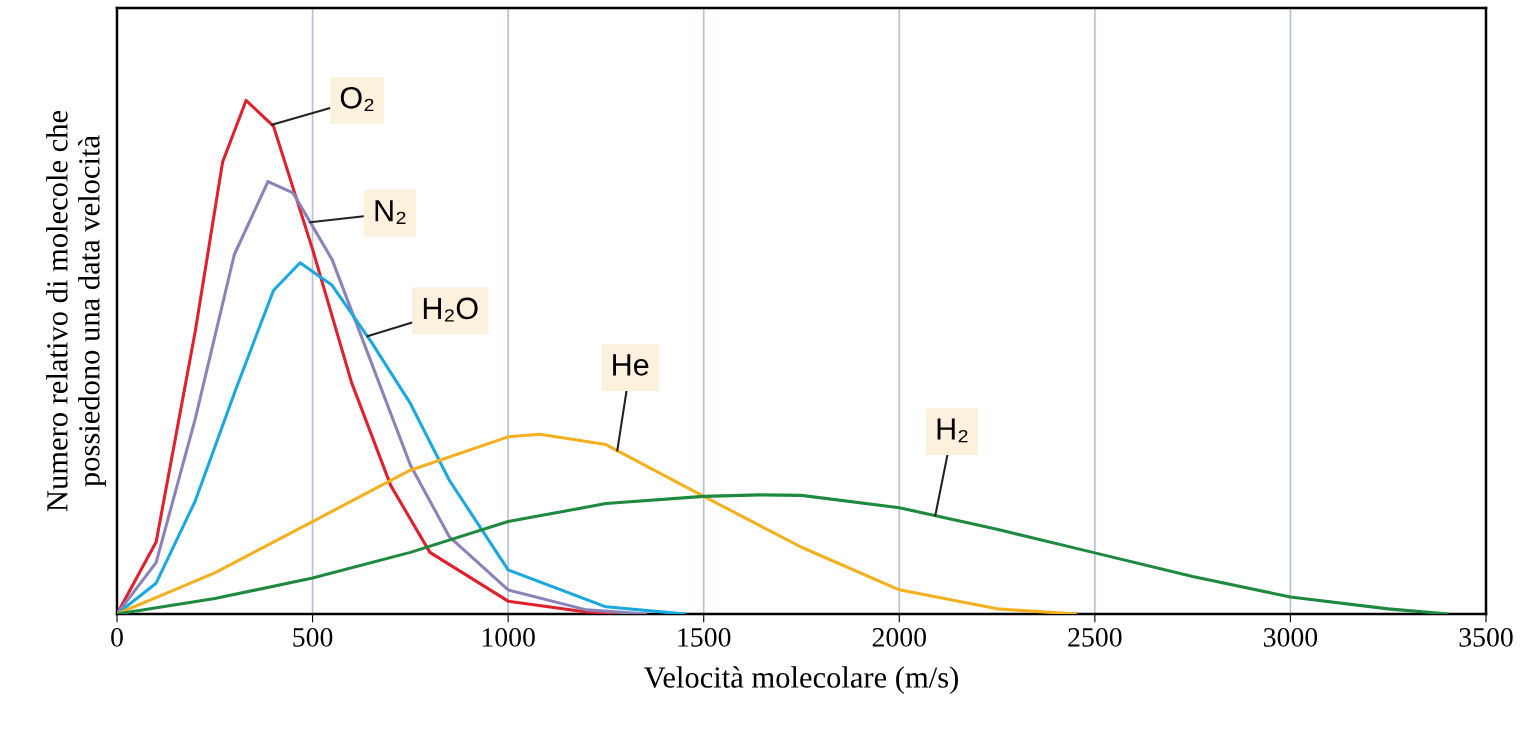 This screenshot has width=1534, height=740. Describe the element at coordinates (117, 637) in the screenshot. I see `x-tick-label: 0` at that location.